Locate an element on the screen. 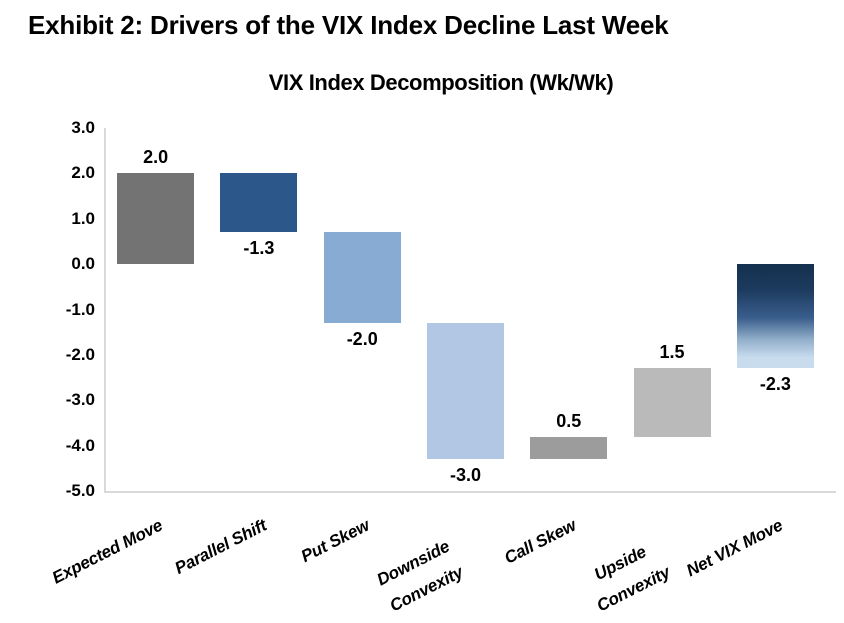 The image size is (844, 623). bar-parallel-shift is located at coordinates (259, 203).